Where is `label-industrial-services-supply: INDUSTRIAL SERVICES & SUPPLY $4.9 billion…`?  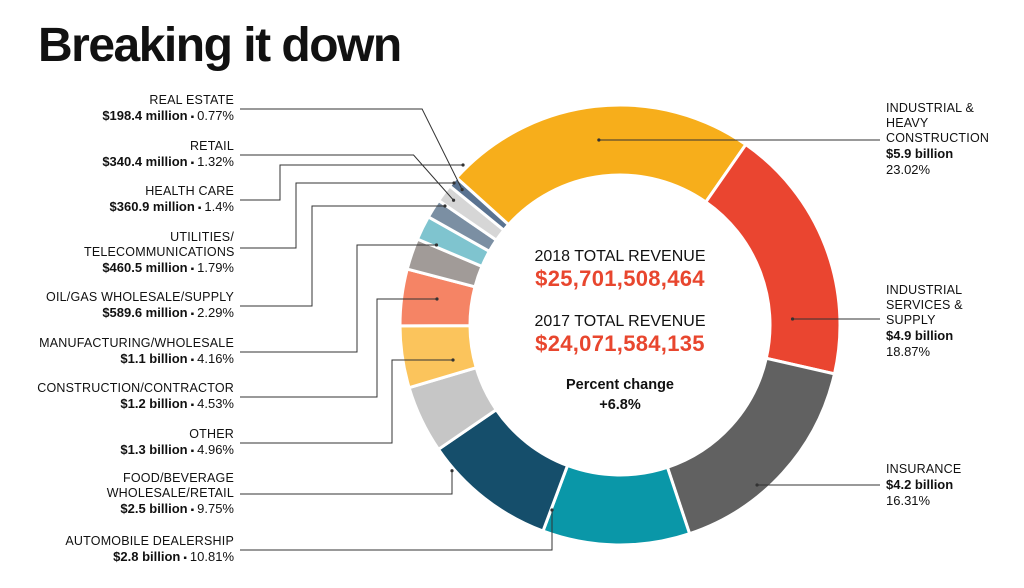 label-industrial-services-supply: INDUSTRIAL SERVICES & SUPPLY $4.9 billion… is located at coordinates (928, 321).